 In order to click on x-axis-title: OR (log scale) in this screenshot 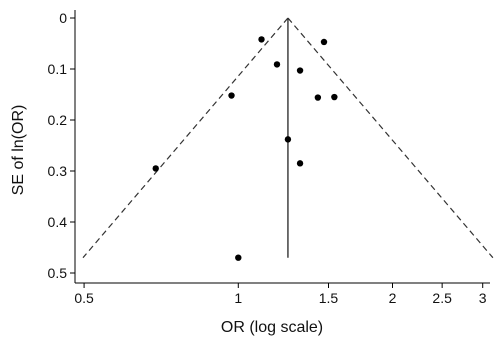, I will do `click(272, 327)`.